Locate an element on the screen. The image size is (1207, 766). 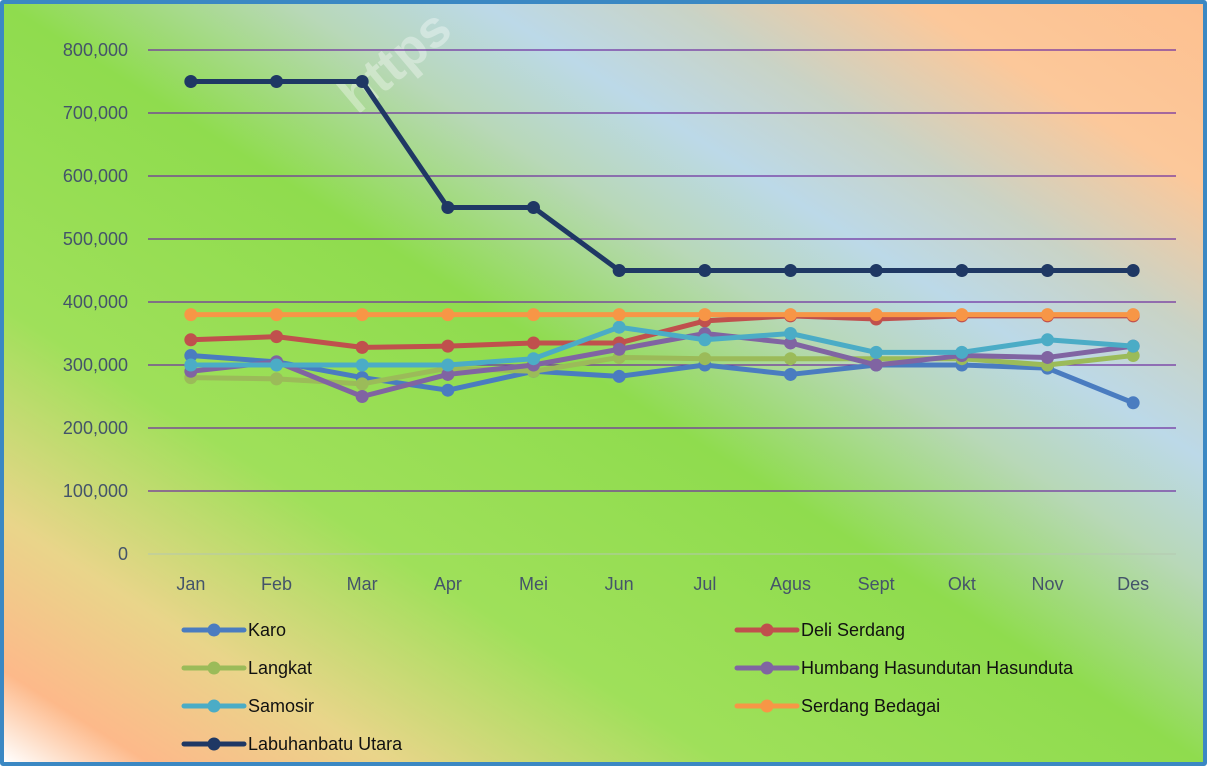
x-tick-label: Mei is located at coordinates (533, 584).